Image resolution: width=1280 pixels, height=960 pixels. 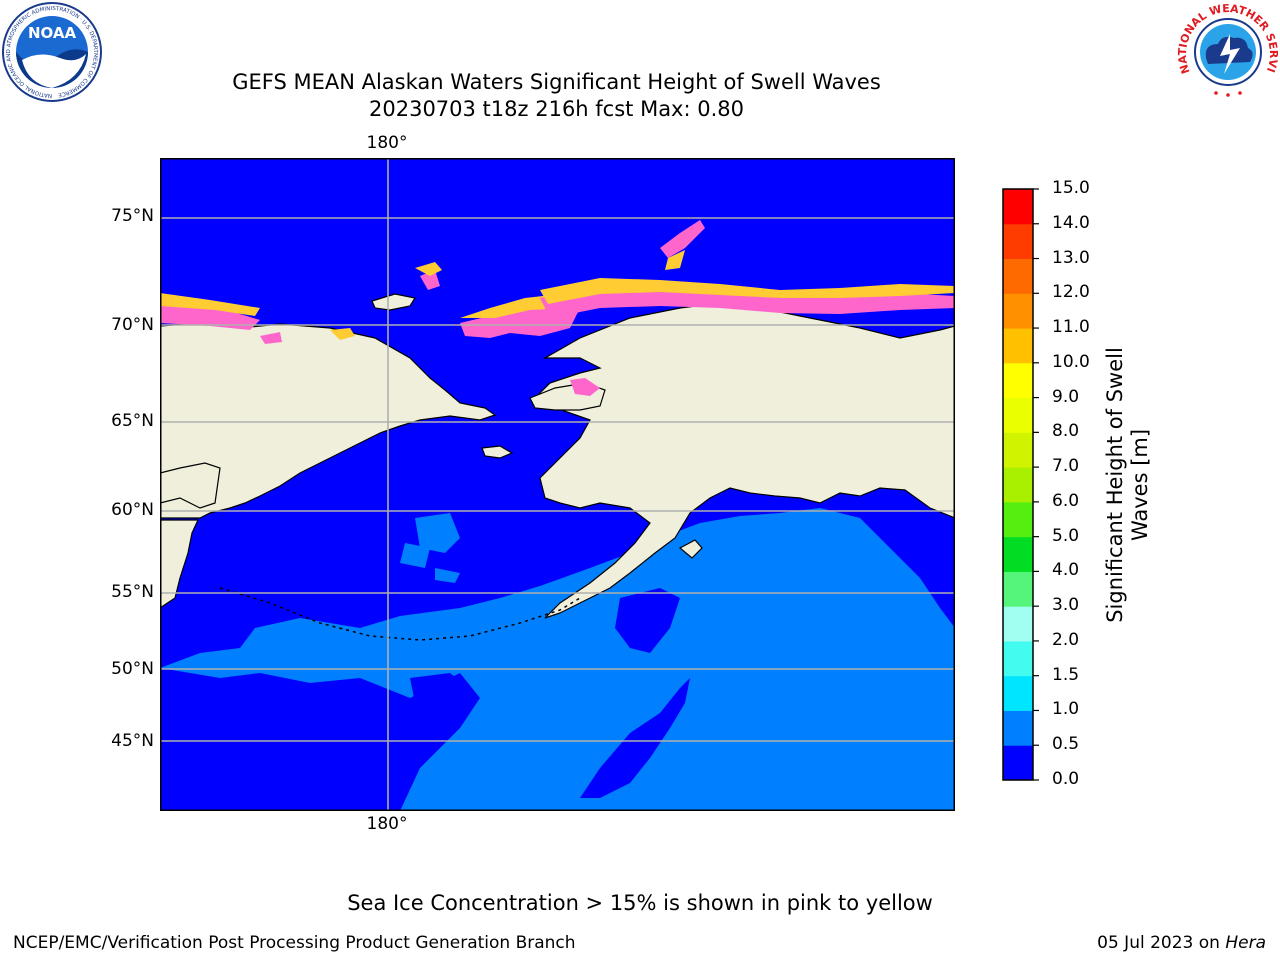 I want to click on swell-patch-kodiak, so click(x=647, y=620).